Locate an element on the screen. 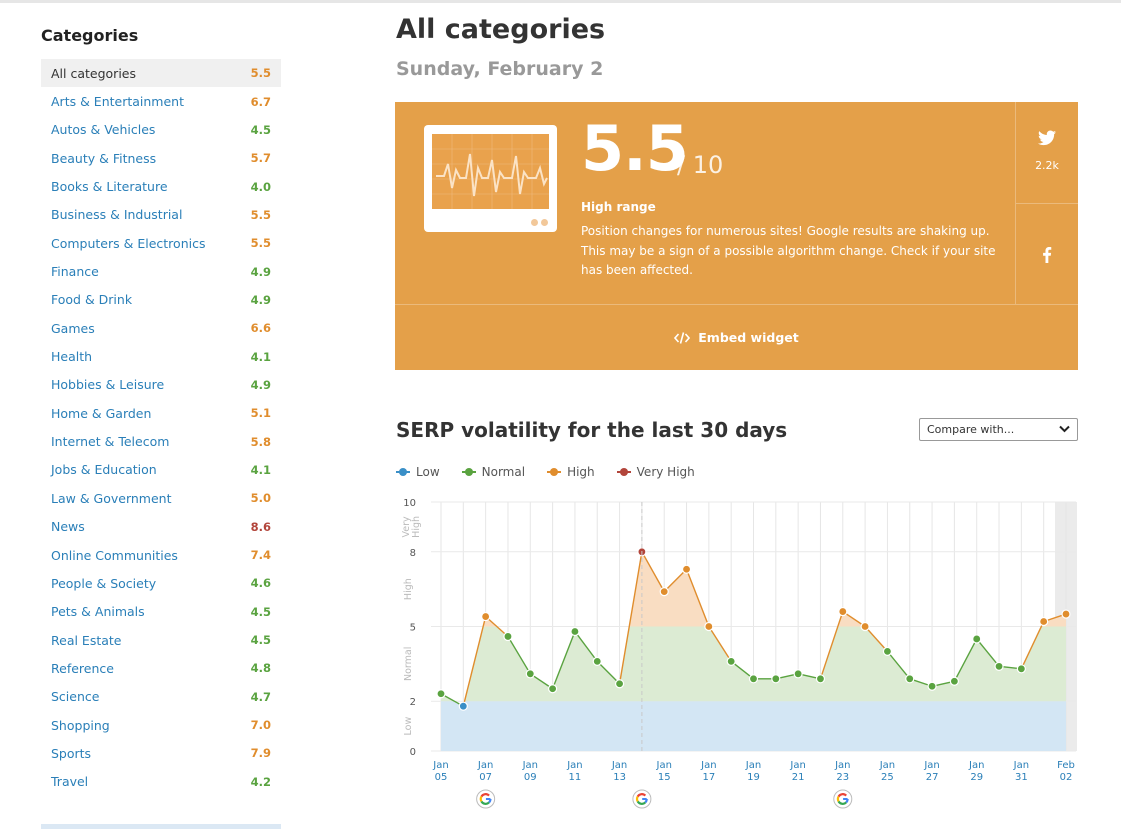 This screenshot has height=829, width=1121. sidebar-item: Finance 4.9 is located at coordinates (161, 271).